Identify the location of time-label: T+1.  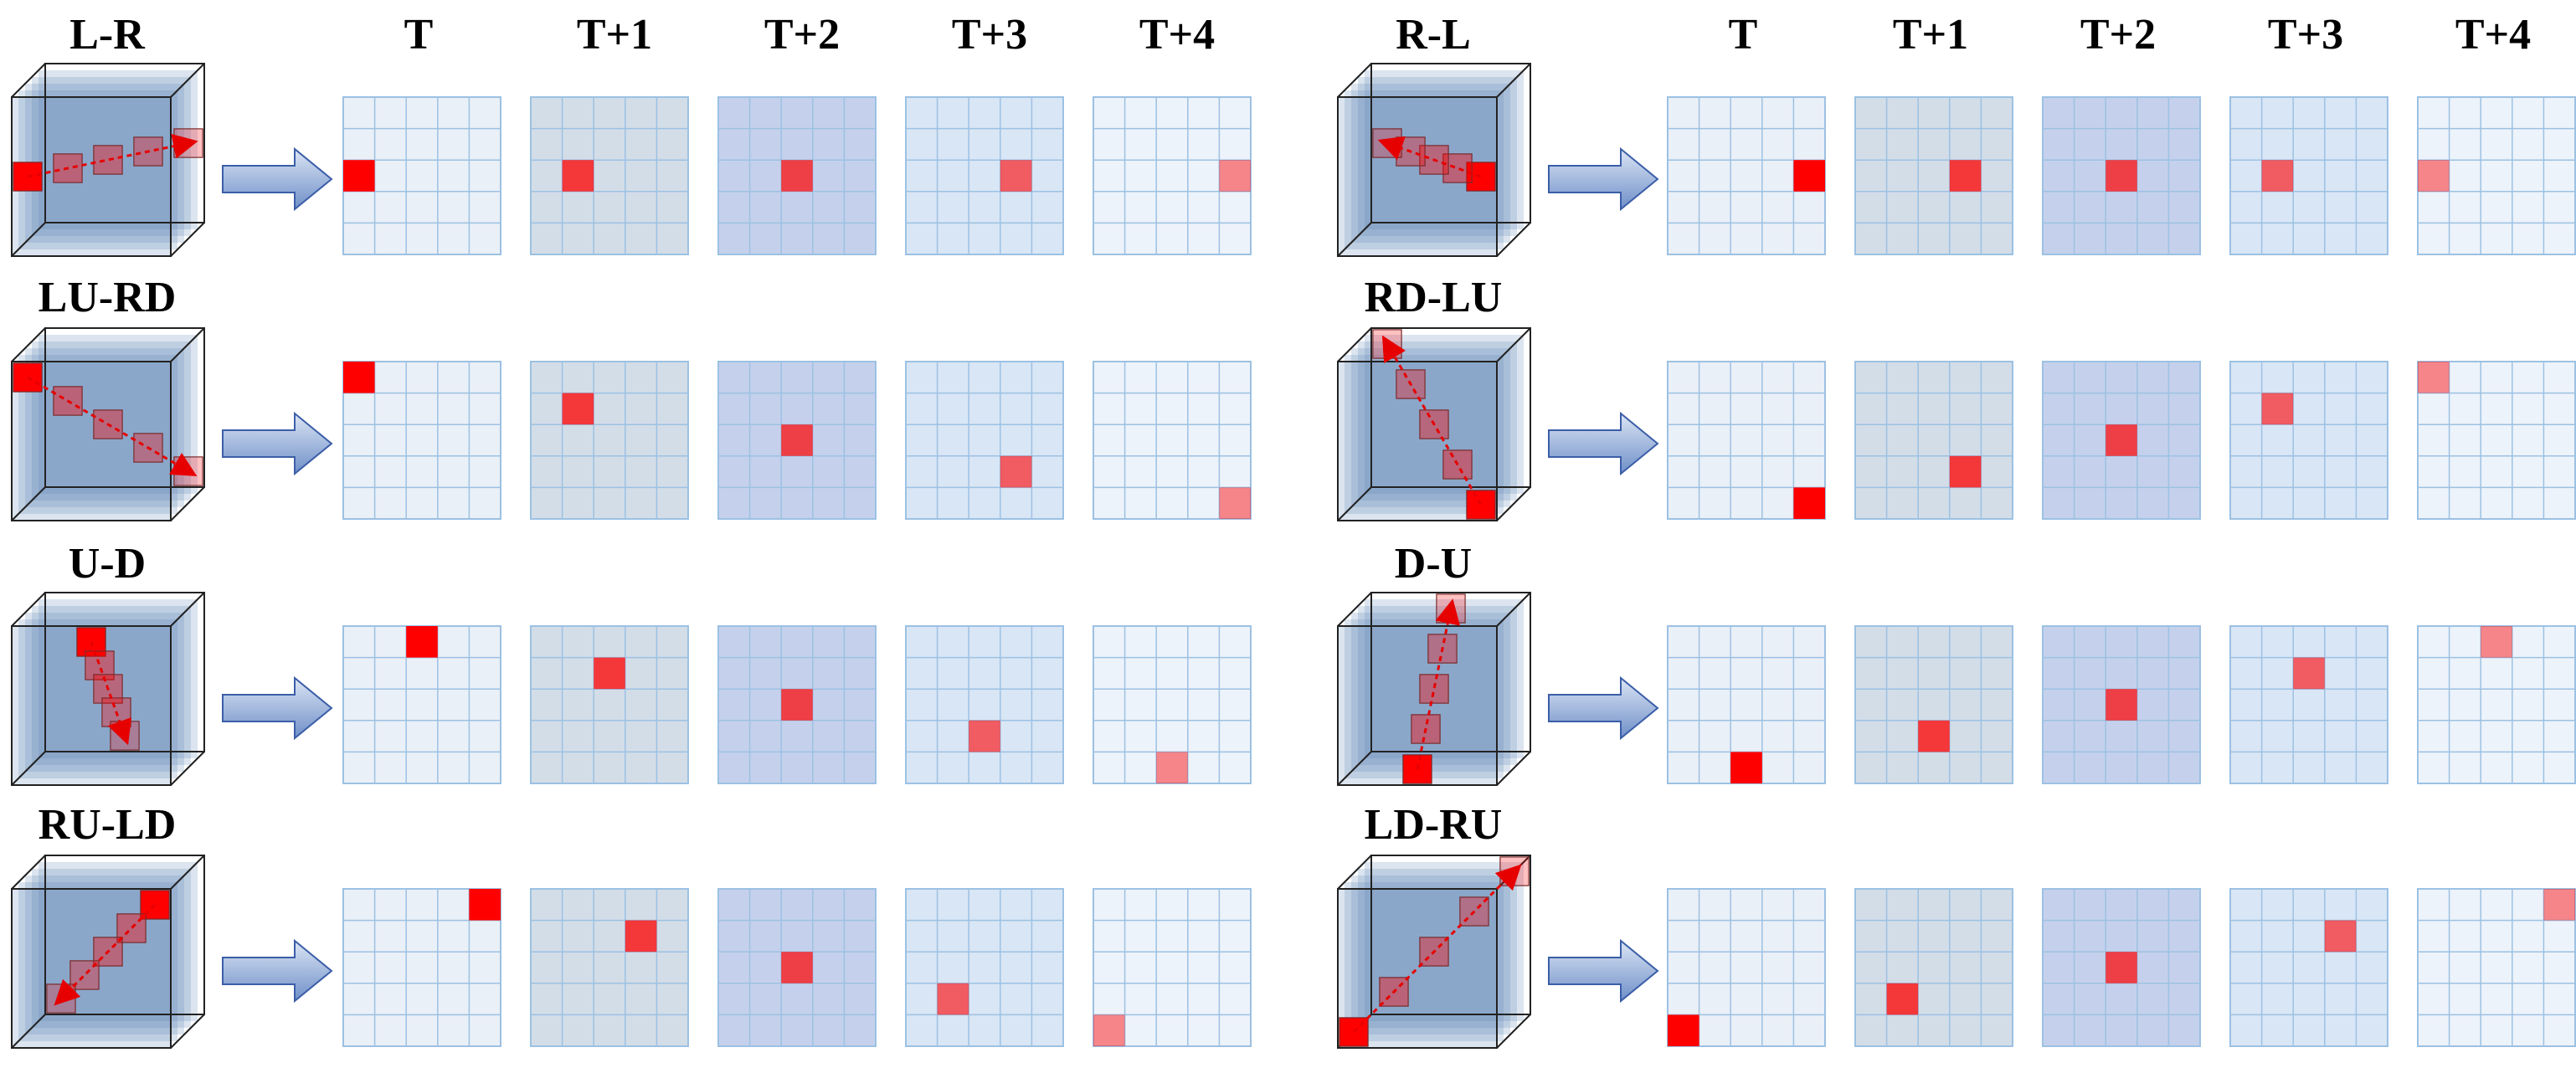
(615, 35).